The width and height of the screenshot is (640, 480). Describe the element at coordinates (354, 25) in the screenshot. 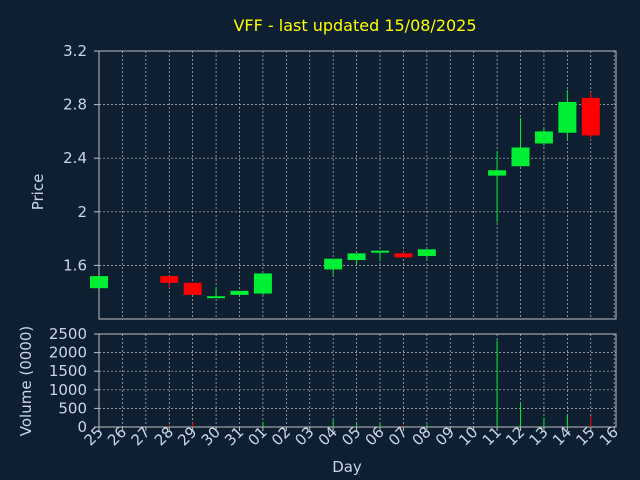

I see `chart-title: VFF - last updated 15/08/2025` at that location.